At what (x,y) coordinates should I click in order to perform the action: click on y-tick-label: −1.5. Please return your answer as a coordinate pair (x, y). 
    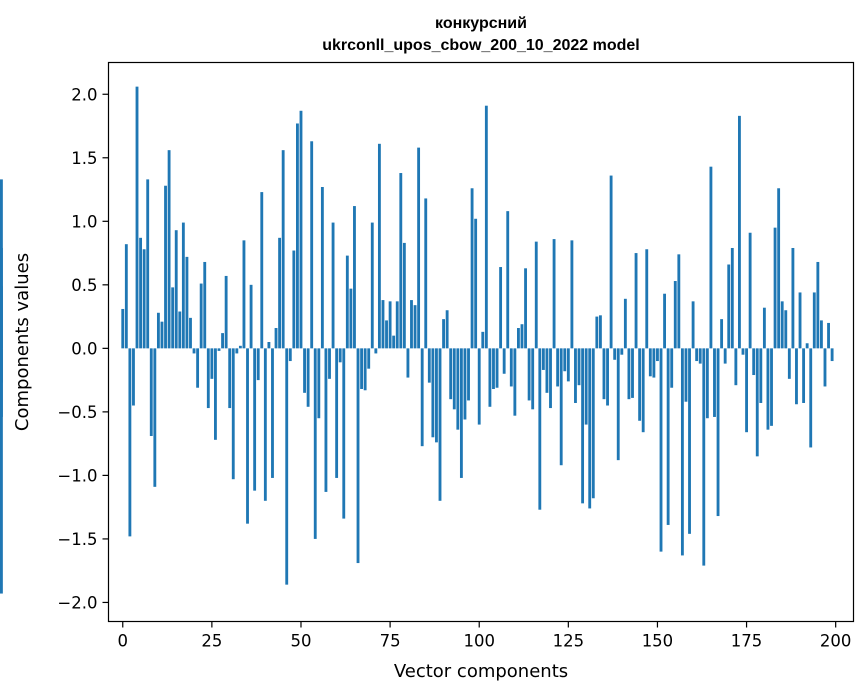
    Looking at the image, I should click on (77, 539).